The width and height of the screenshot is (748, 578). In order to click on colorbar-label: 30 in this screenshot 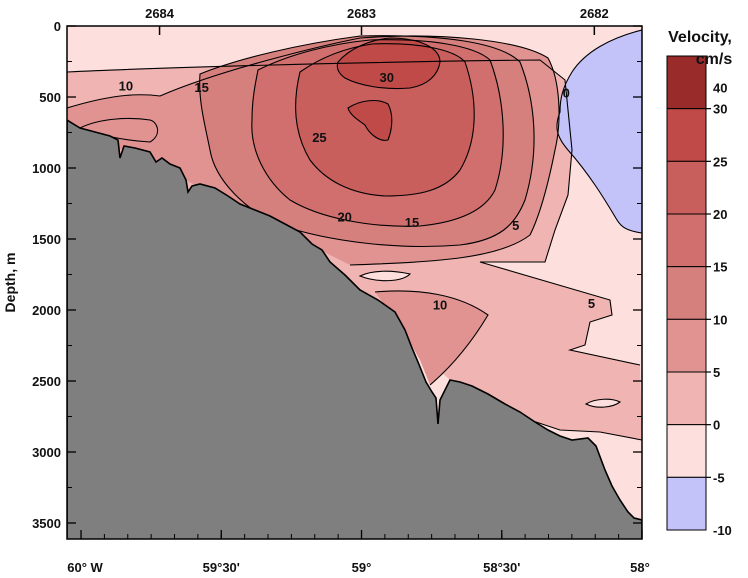, I will do `click(720, 109)`.